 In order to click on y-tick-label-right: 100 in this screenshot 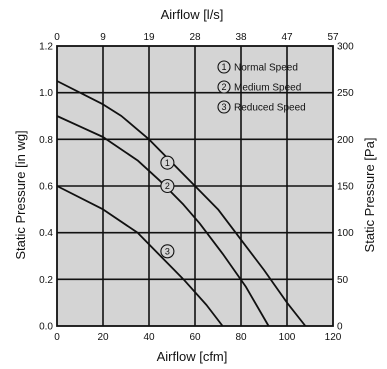, I will do `click(345, 233)`.